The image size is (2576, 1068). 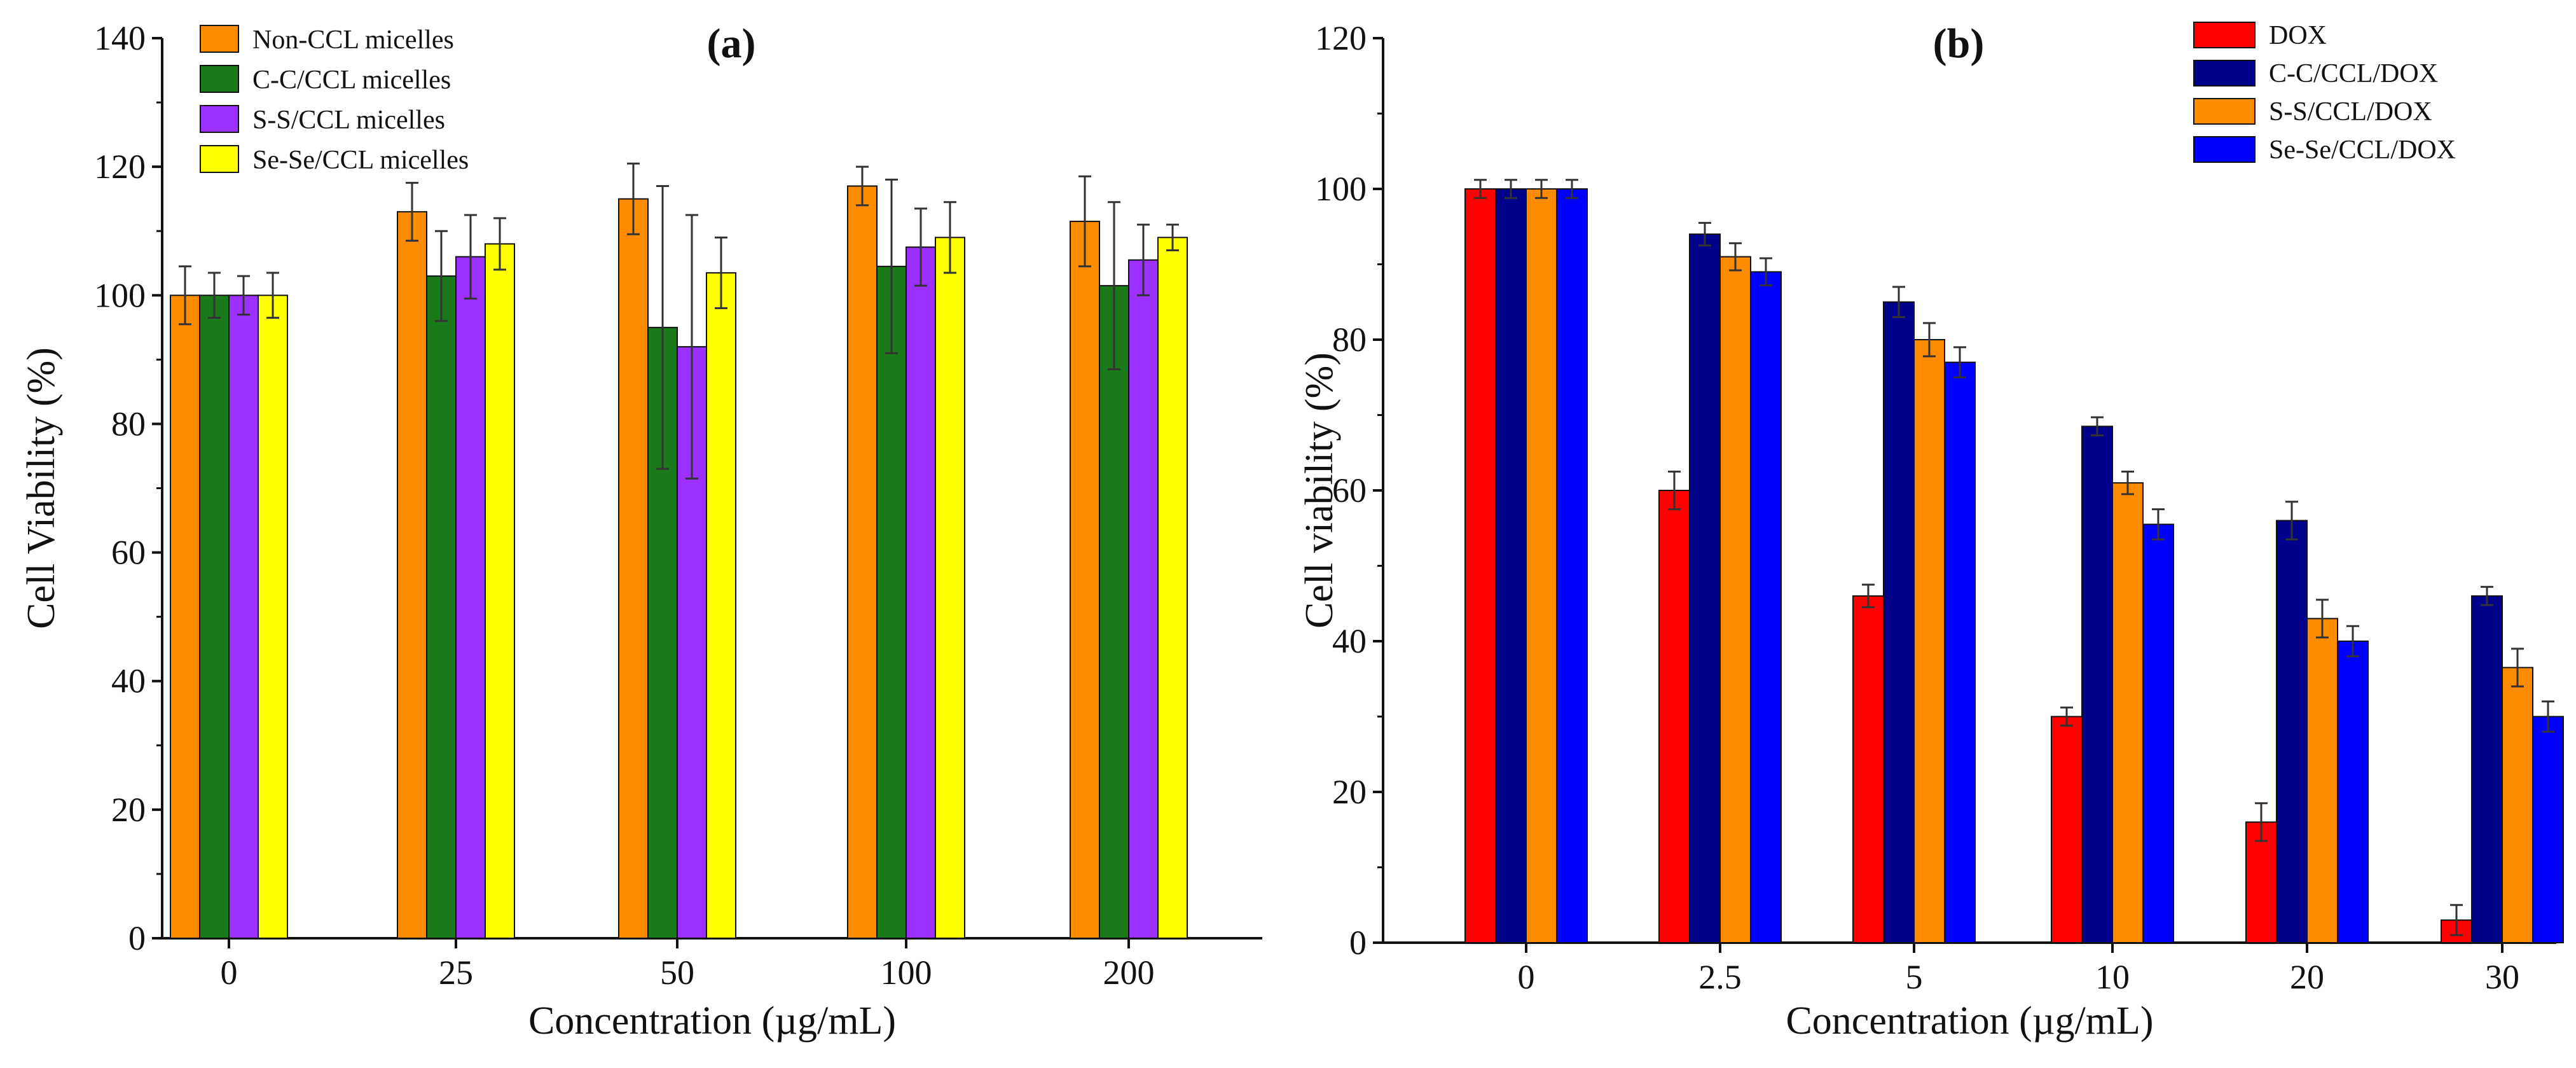 I want to click on panel-label: (b), so click(x=1959, y=43).